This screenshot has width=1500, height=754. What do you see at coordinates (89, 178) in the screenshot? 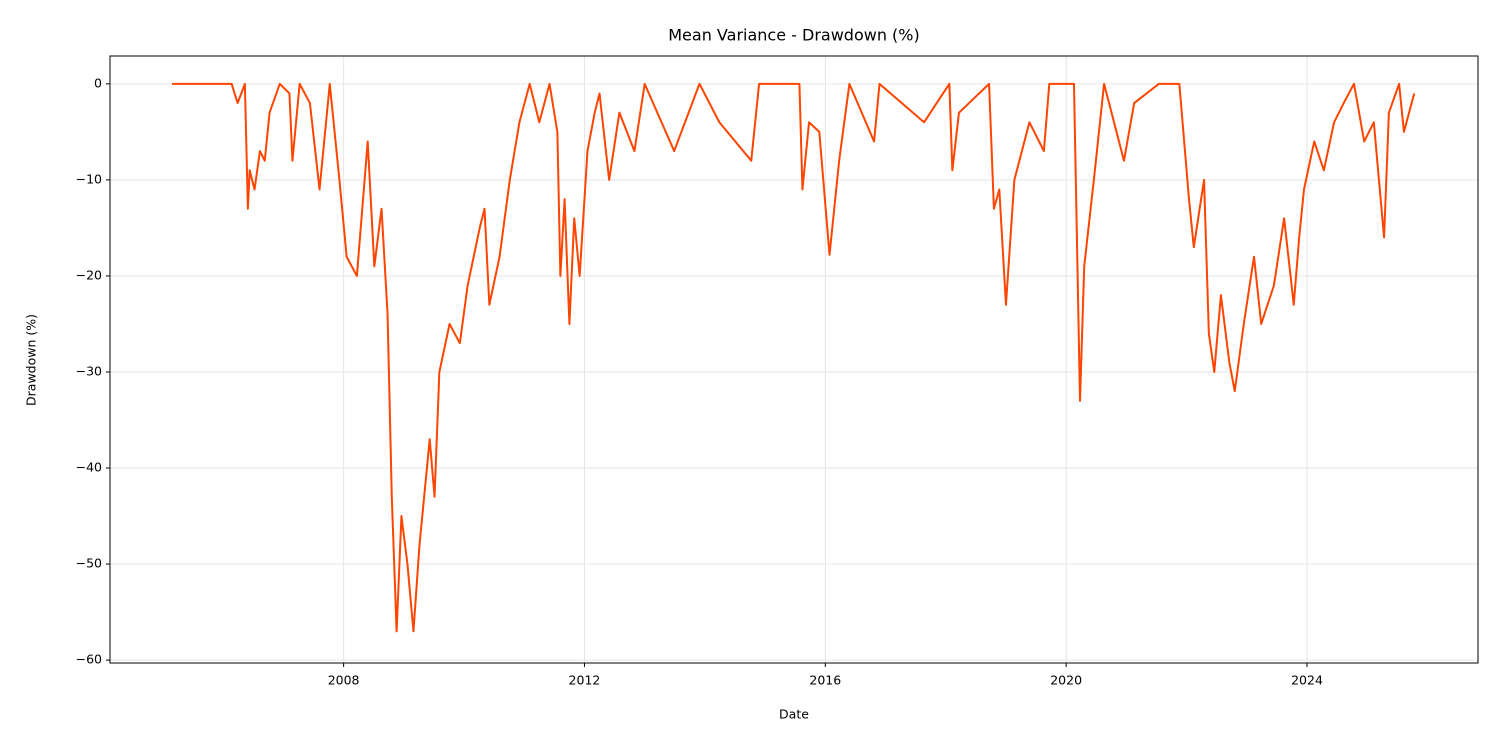
I see `y-tick-label: −10` at bounding box center [89, 178].